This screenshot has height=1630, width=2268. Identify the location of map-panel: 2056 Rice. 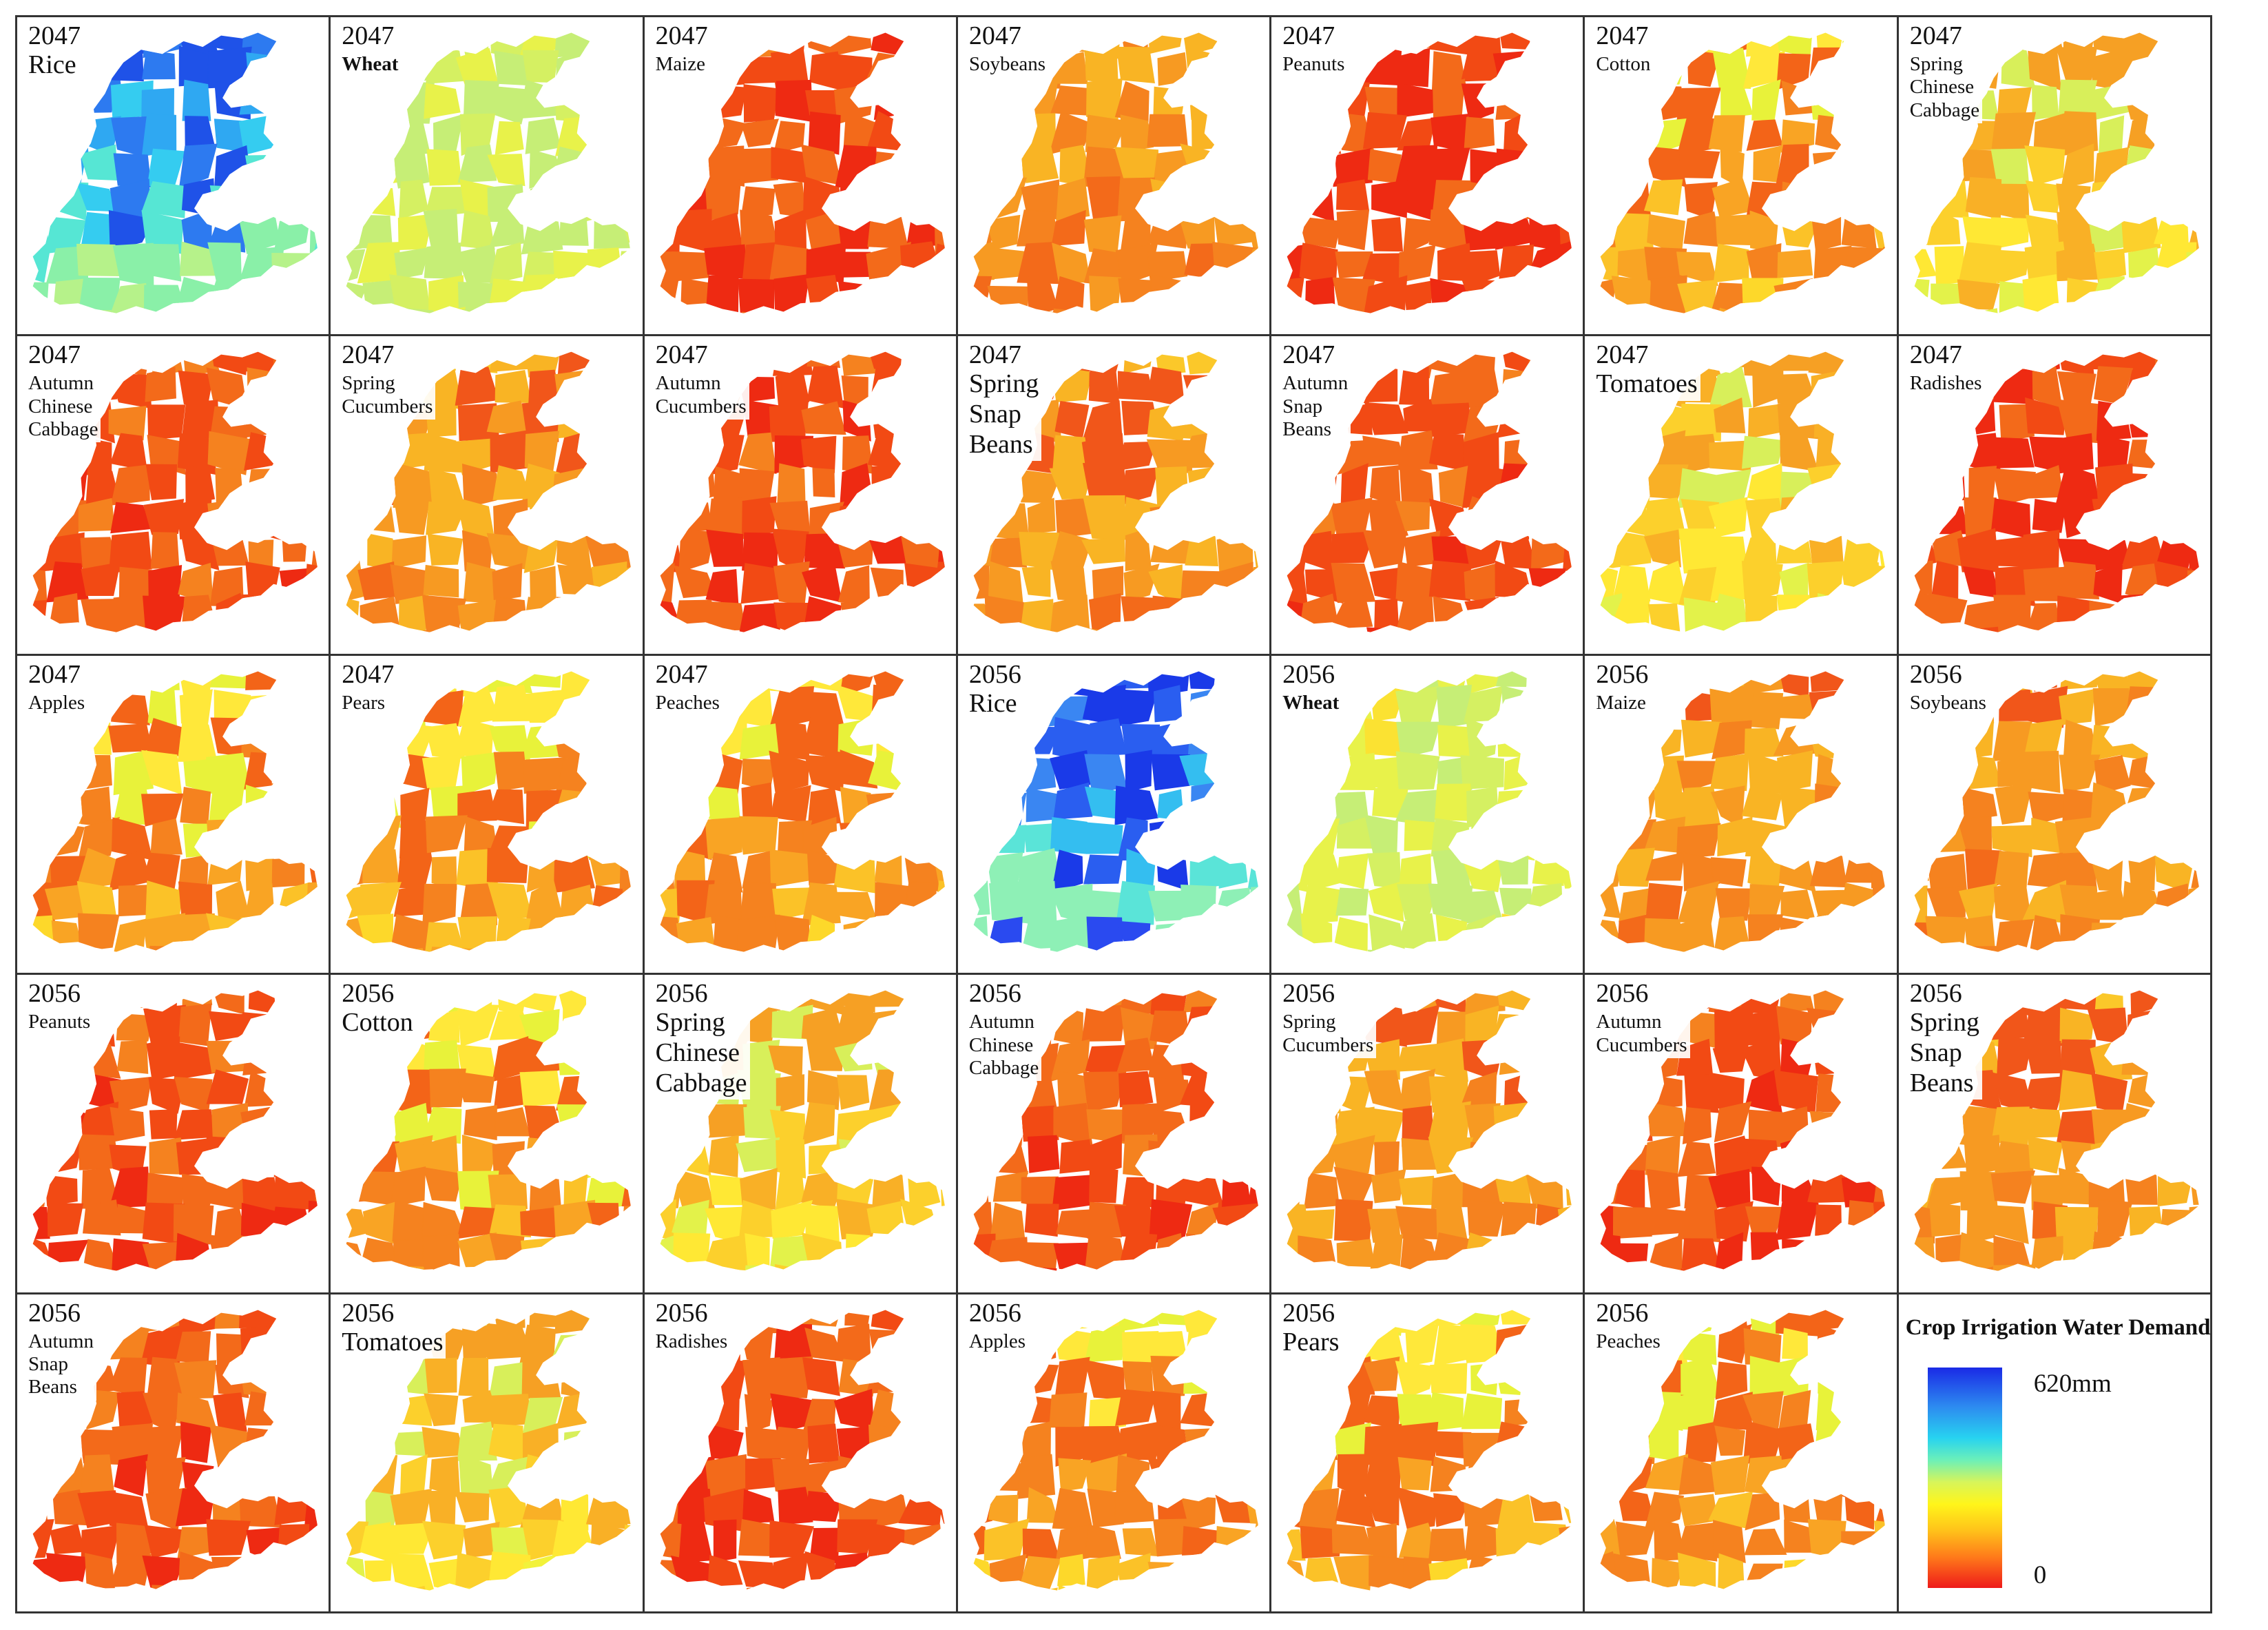
(1114, 815).